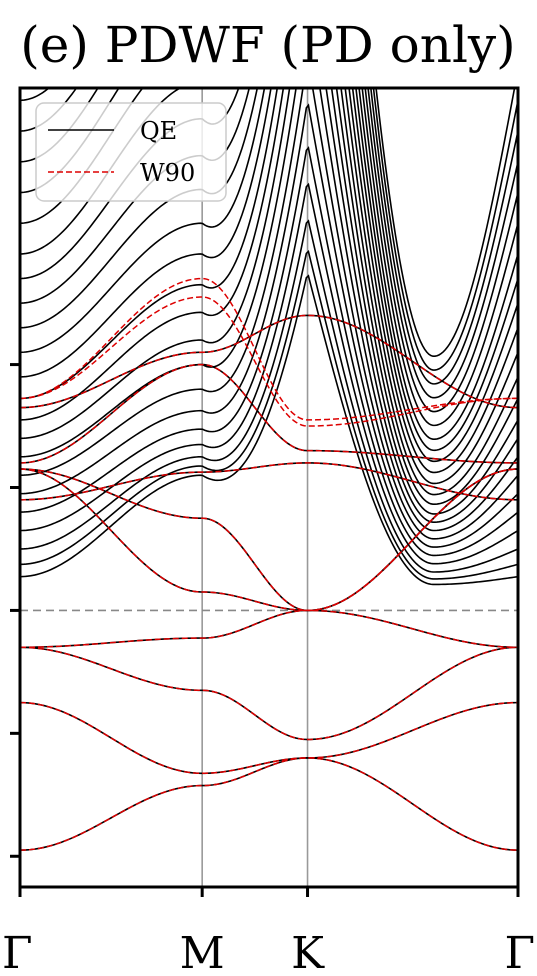 The height and width of the screenshot is (976, 537). What do you see at coordinates (15, 610) in the screenshot?
I see `y-ticks` at bounding box center [15, 610].